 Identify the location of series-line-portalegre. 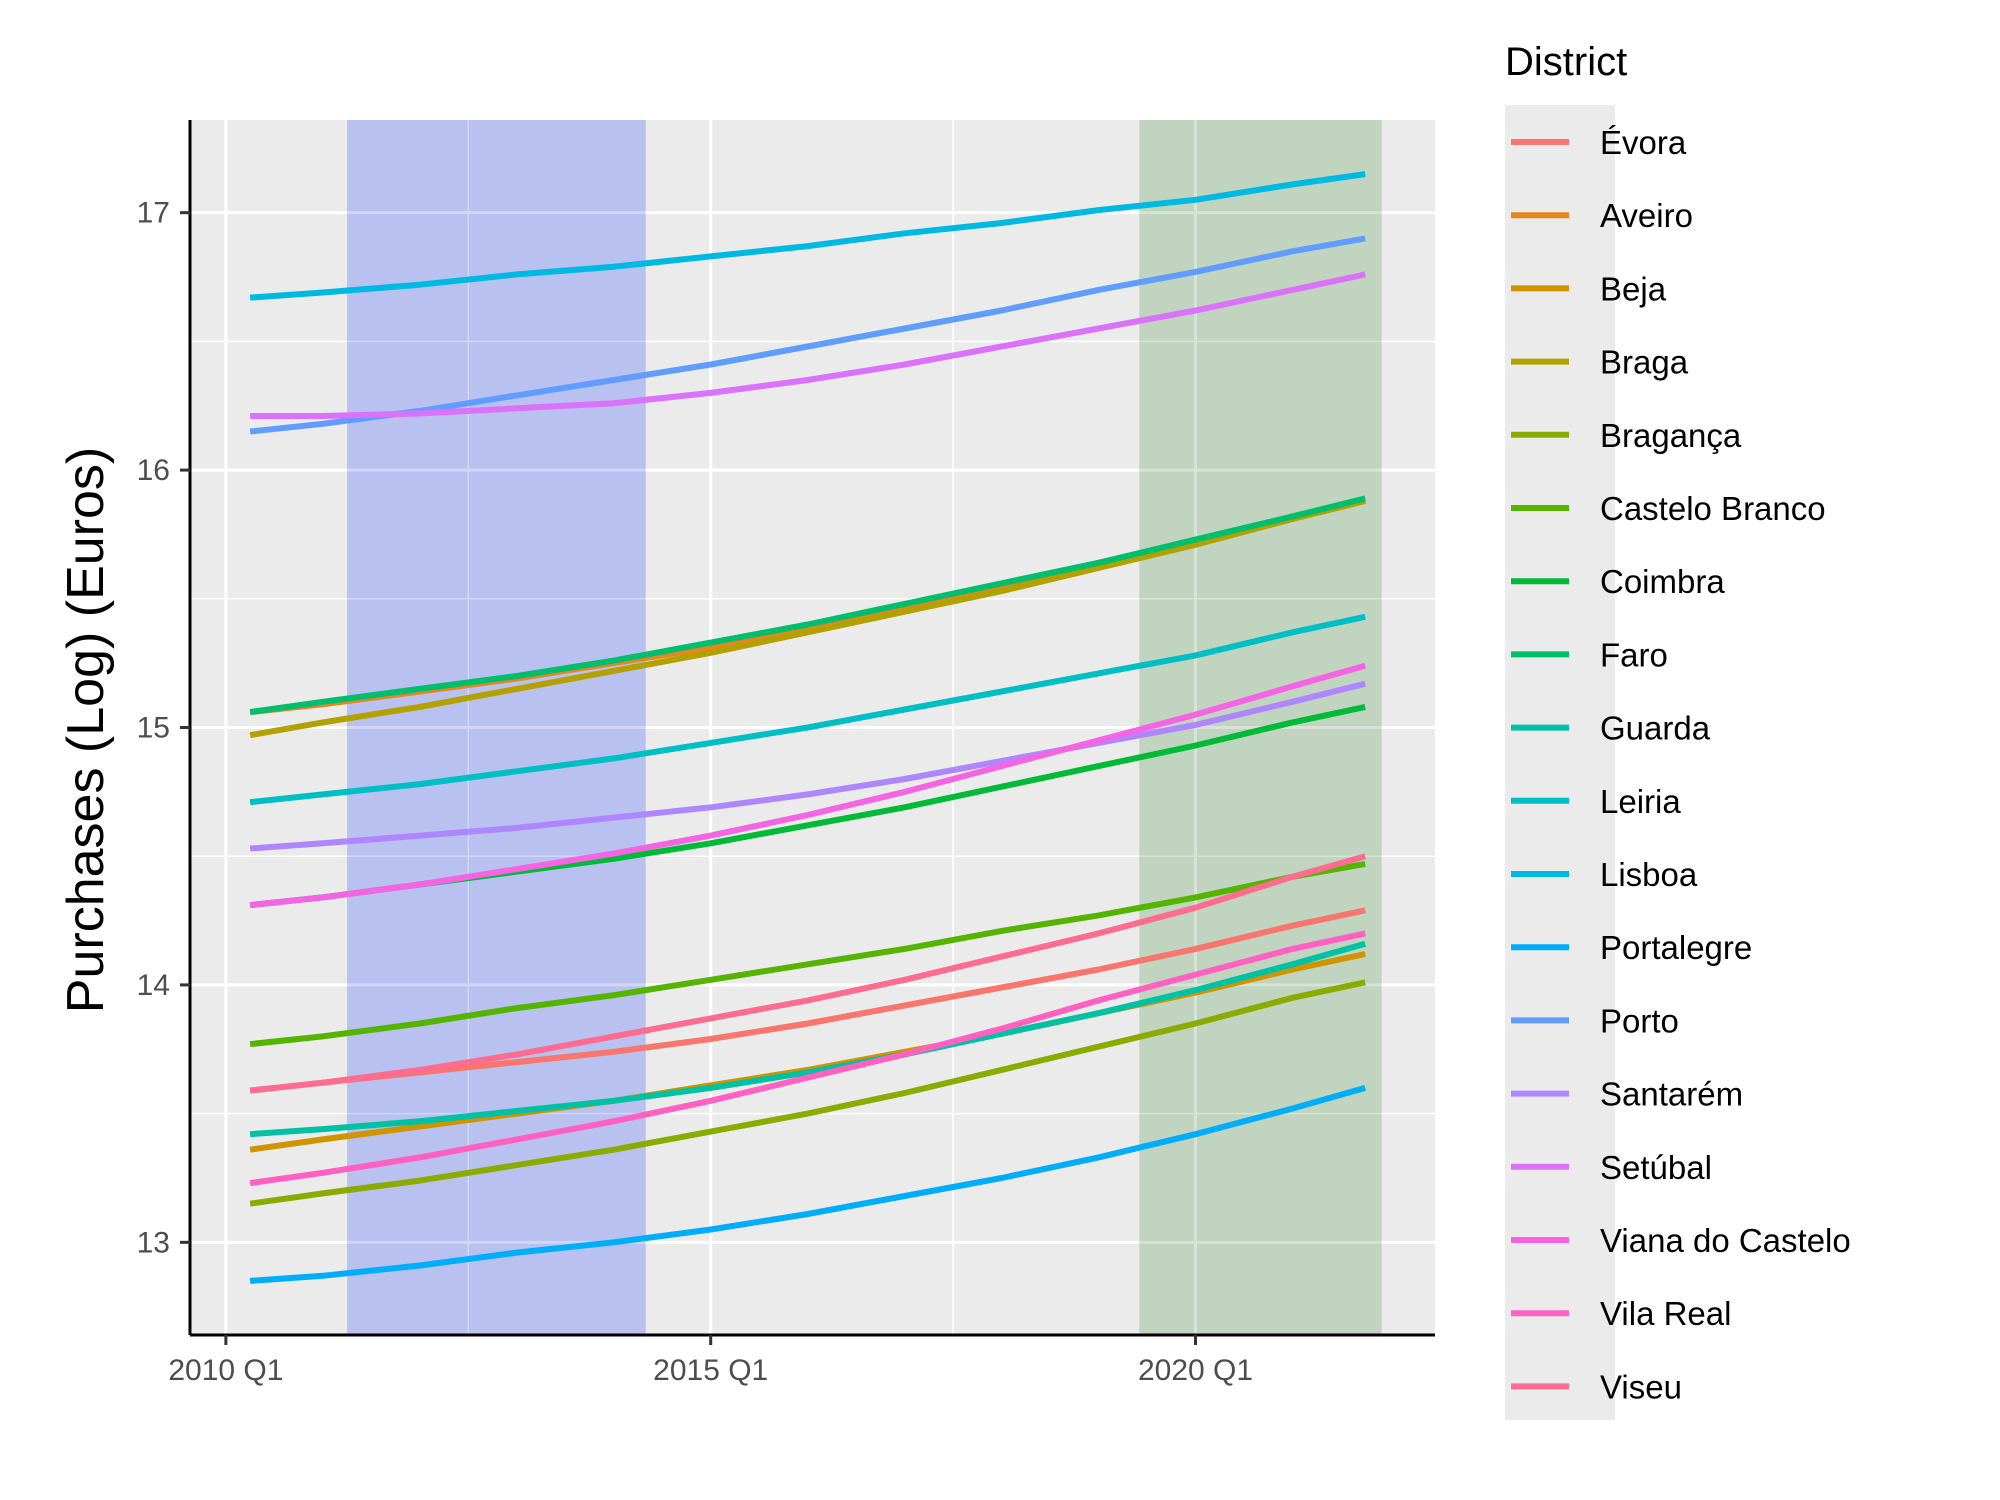
(808, 1184).